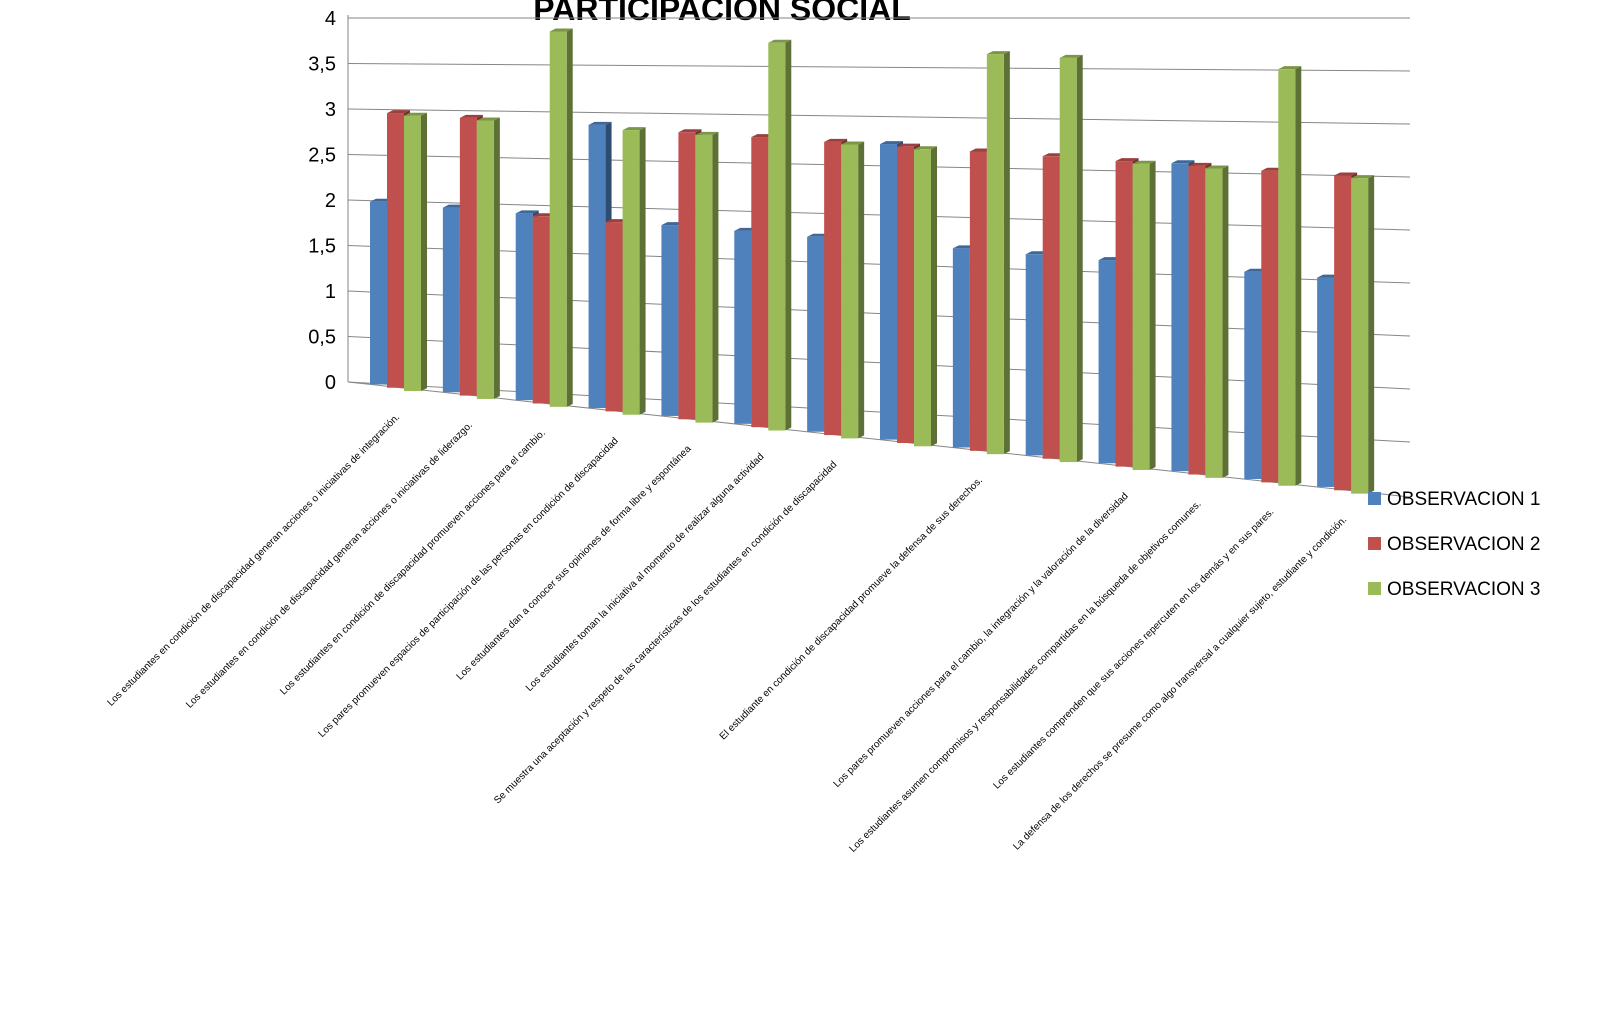  What do you see at coordinates (330, 19) in the screenshot?
I see `y-tick-label: 4` at bounding box center [330, 19].